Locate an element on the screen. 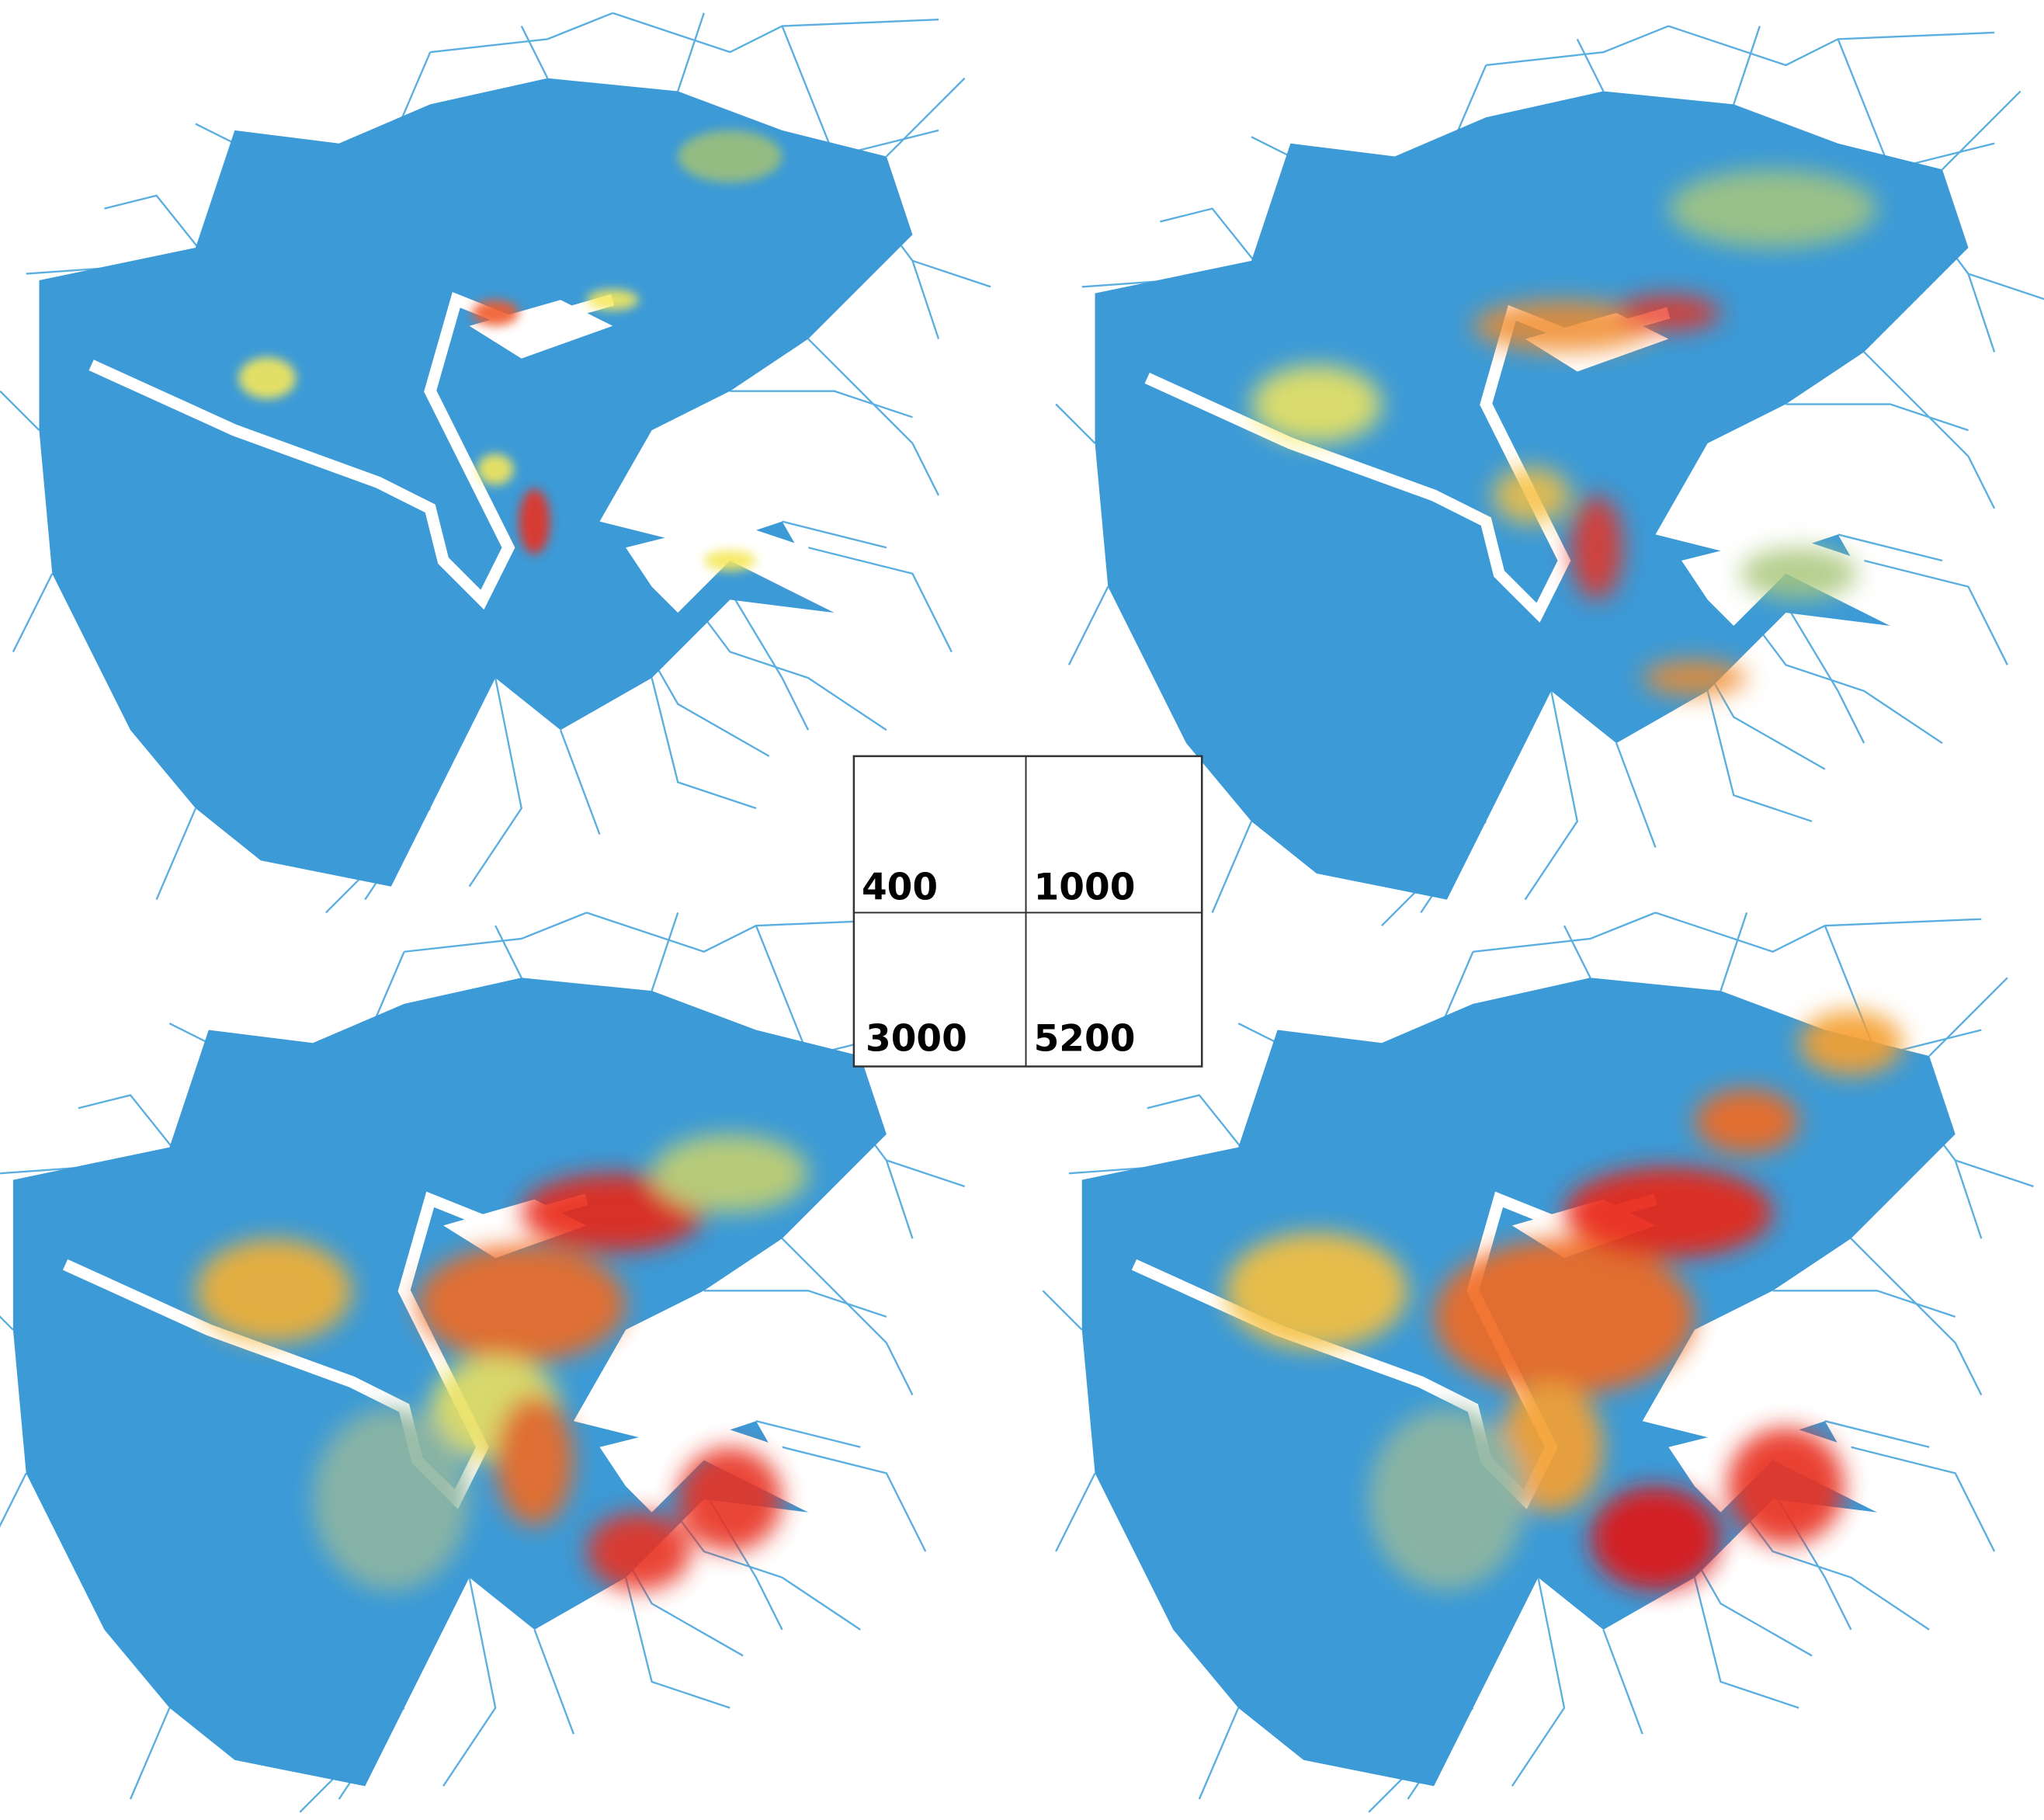 The height and width of the screenshot is (1820, 2044). legend-box is located at coordinates (1028, 912).